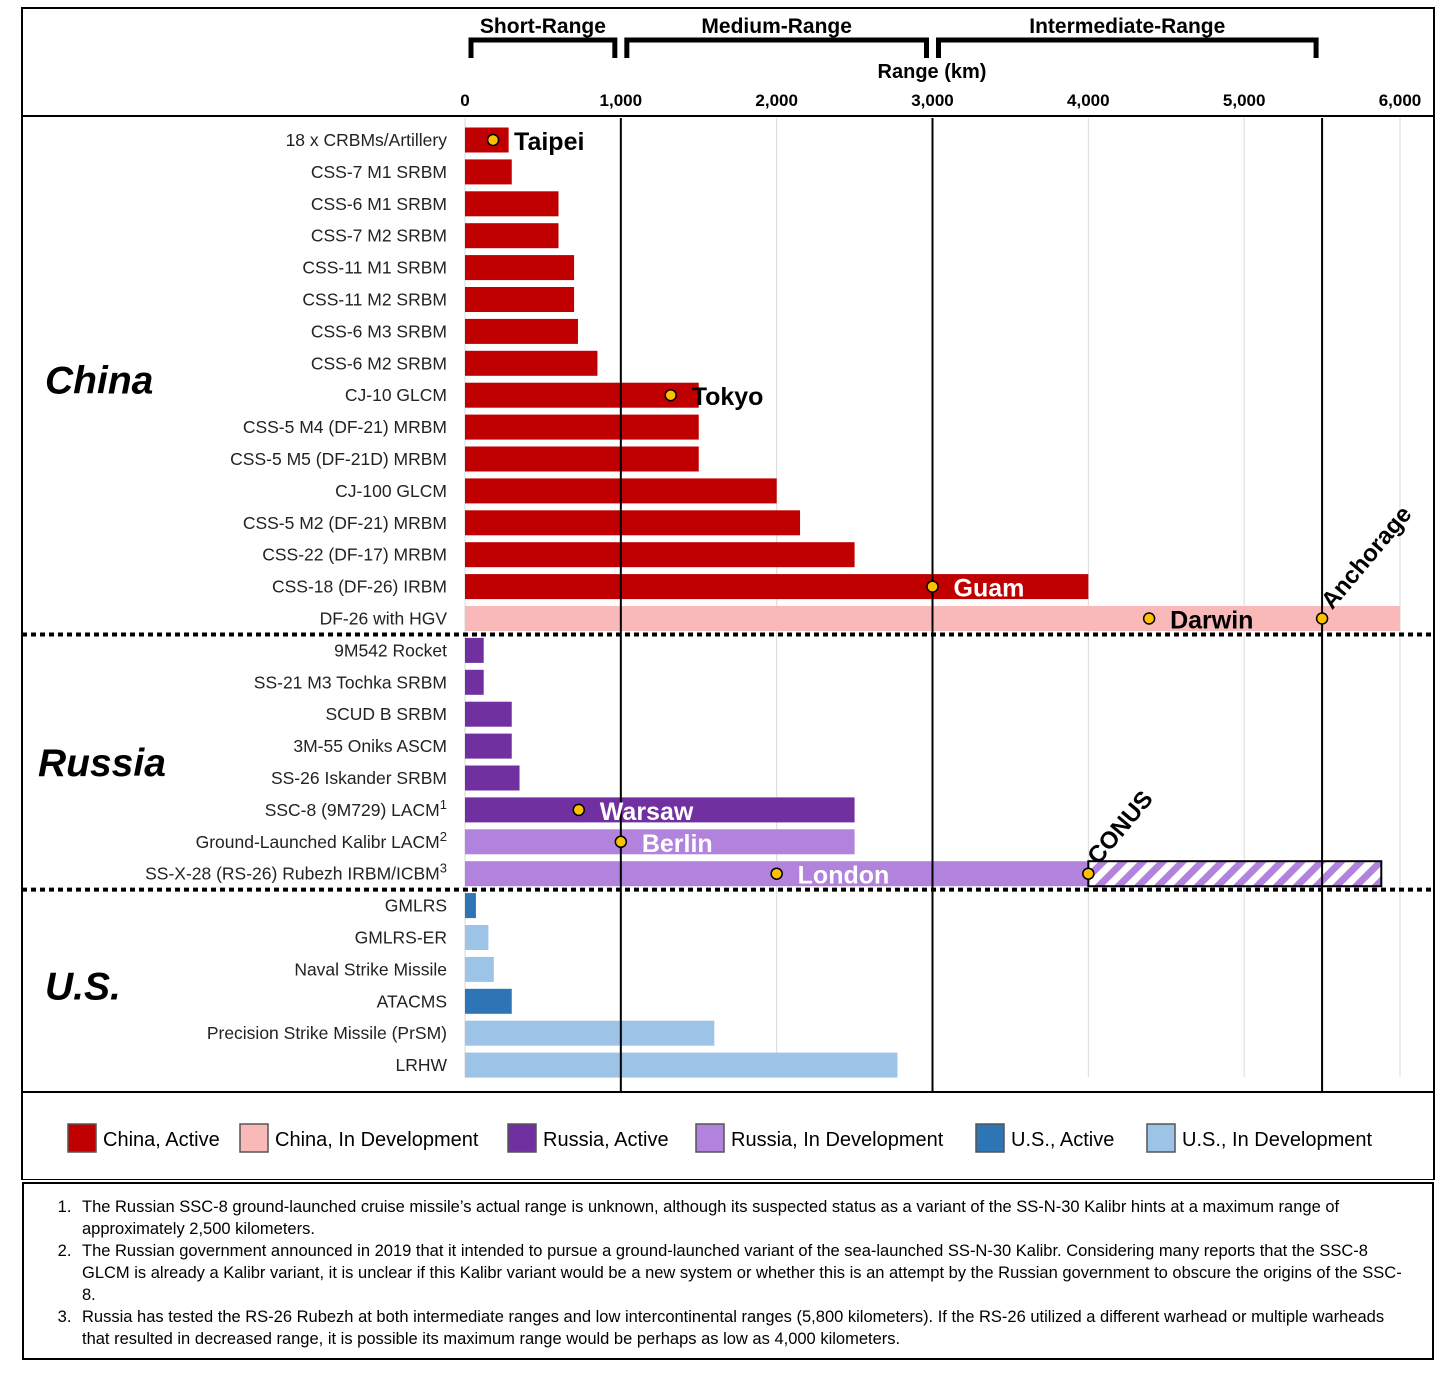 Image resolution: width=1456 pixels, height=1376 pixels. I want to click on range-band-label: Intermediate-Range, so click(1127, 26).